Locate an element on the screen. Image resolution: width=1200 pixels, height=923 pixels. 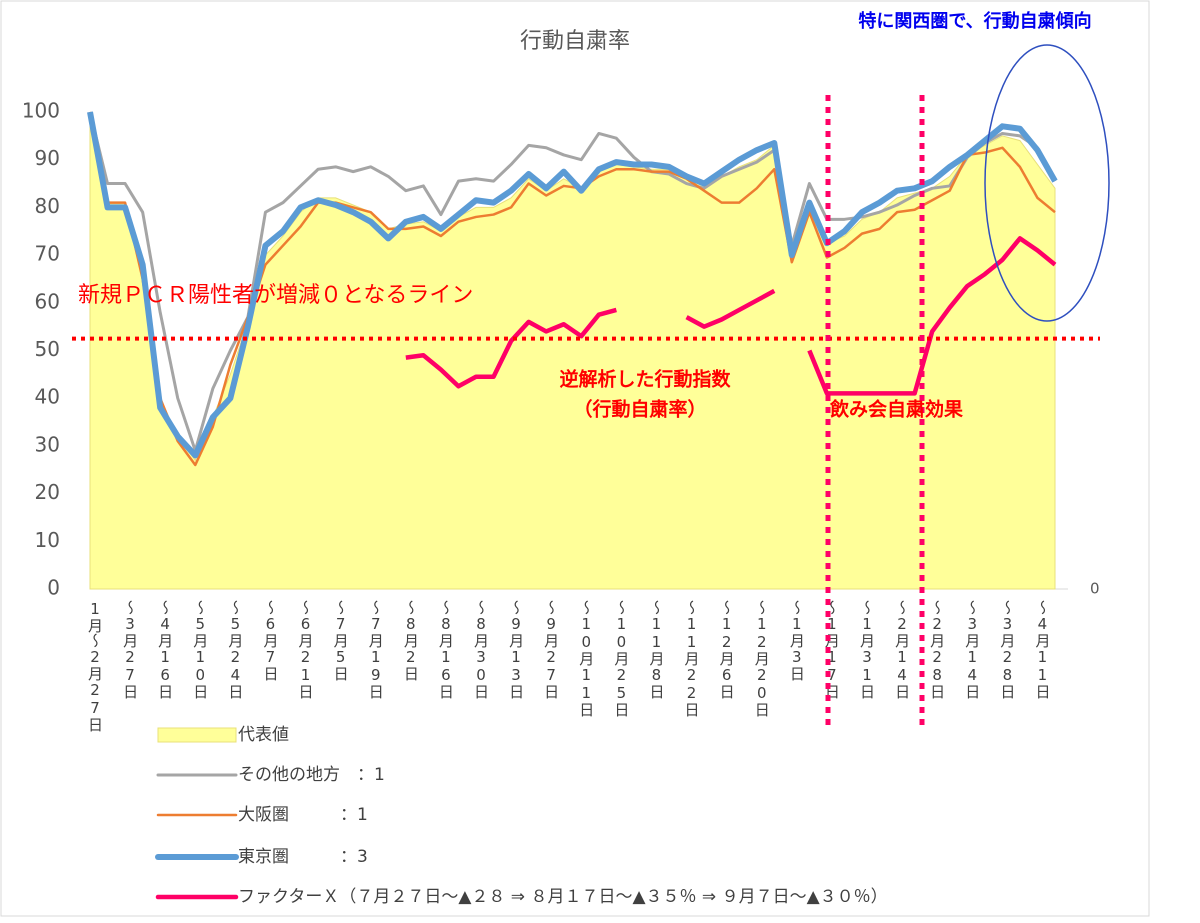
y-tick-label: 50 is located at coordinates (47, 349).